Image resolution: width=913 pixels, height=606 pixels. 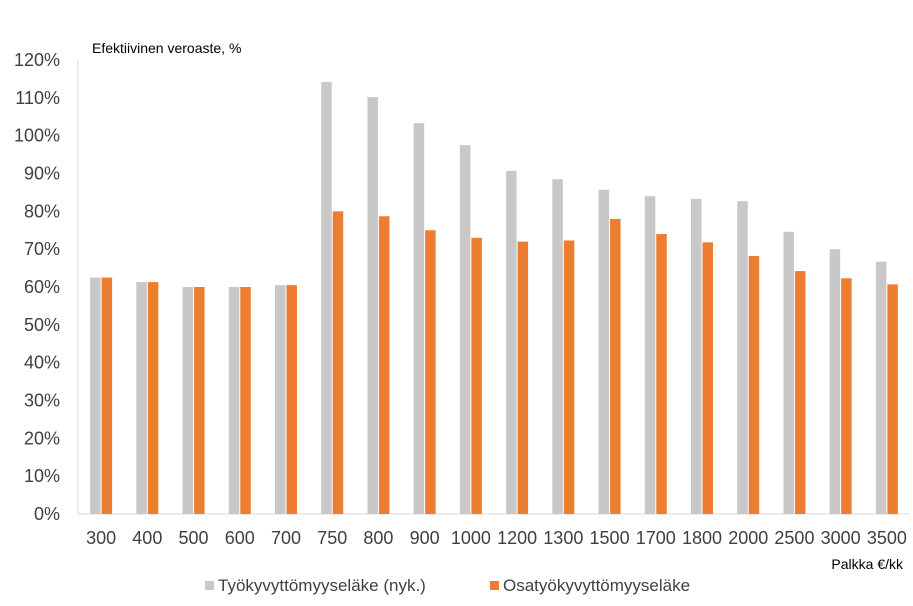 I want to click on y-tick-label: 60%, so click(x=42, y=287).